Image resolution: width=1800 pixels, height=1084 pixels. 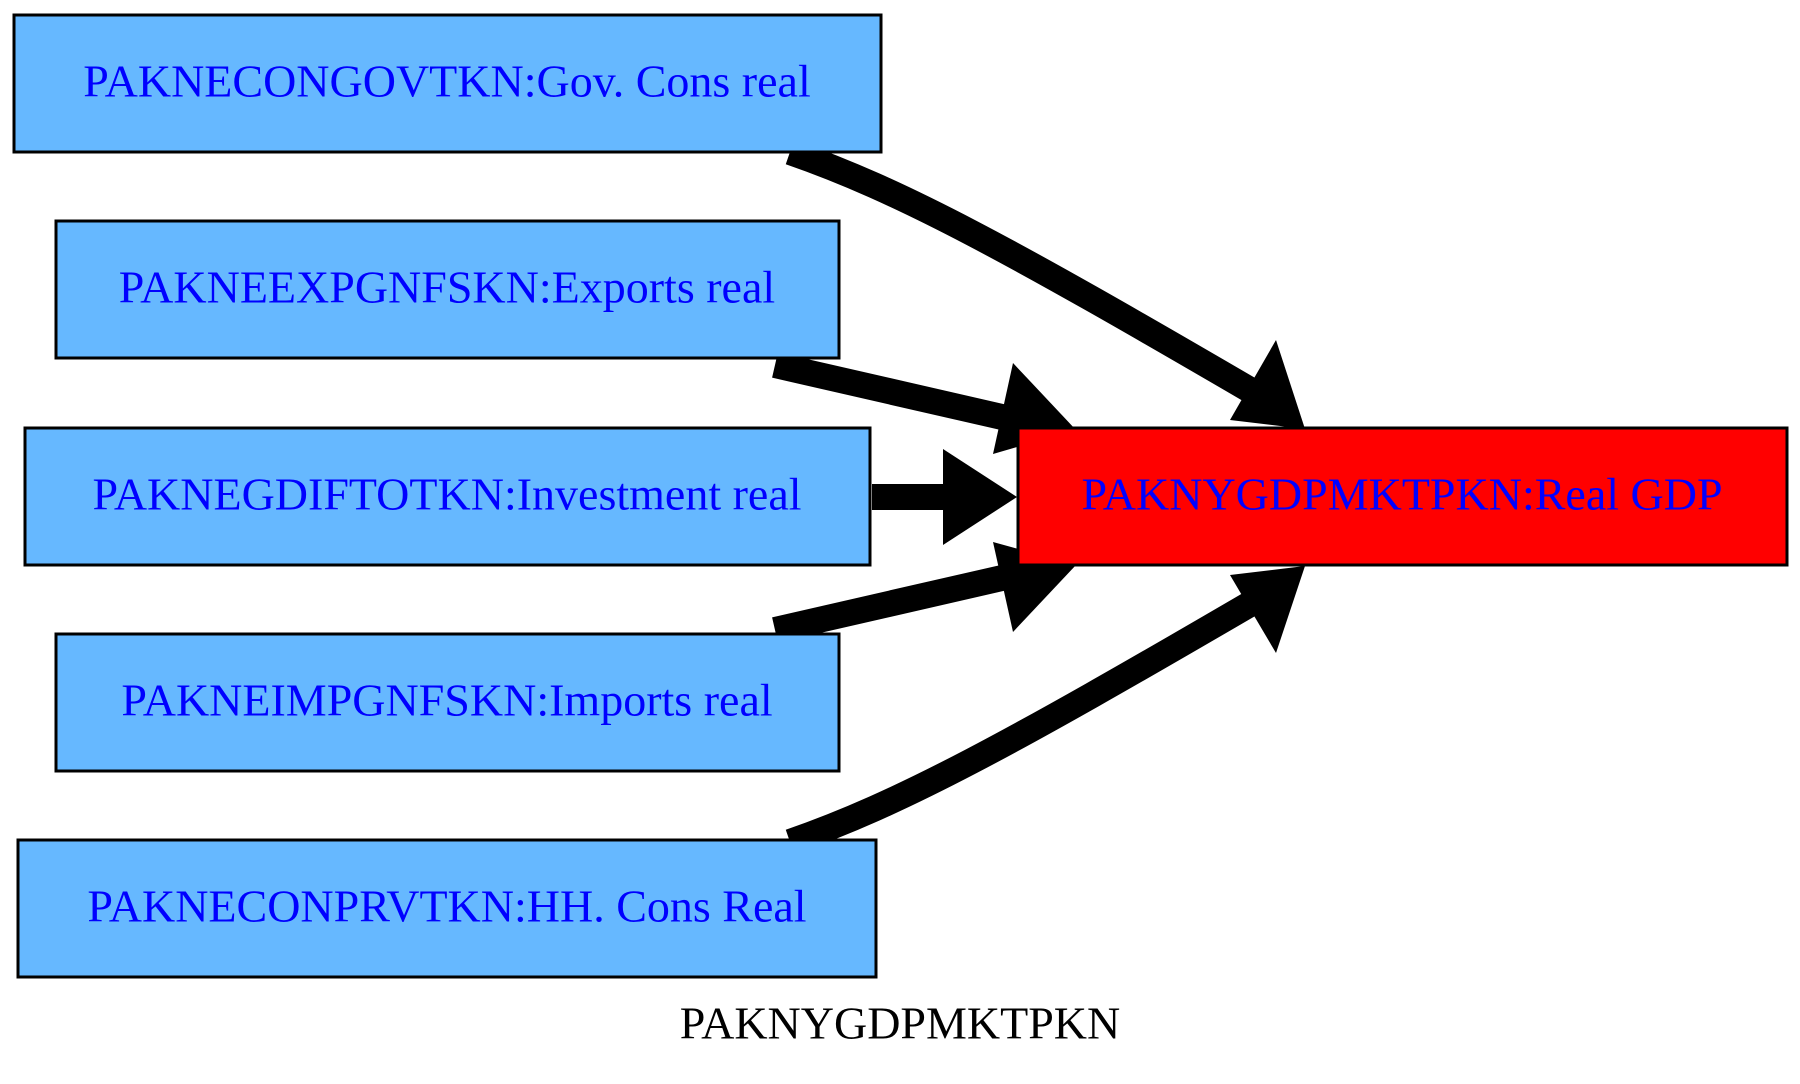 I want to click on node-investment-real: PAKNEGDIFTOTKN:Investment real, so click(x=447, y=496).